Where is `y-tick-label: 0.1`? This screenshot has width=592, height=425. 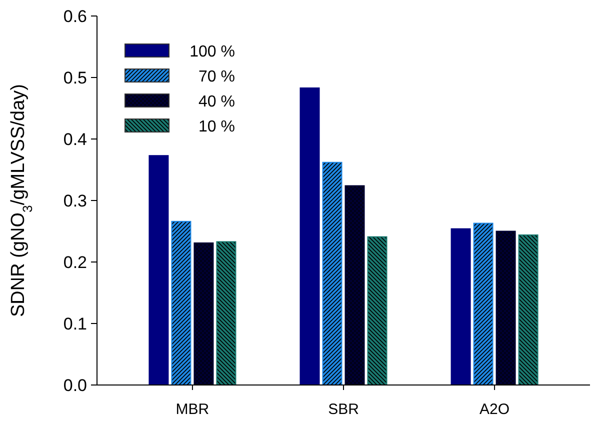 y-tick-label: 0.1 is located at coordinates (75, 324).